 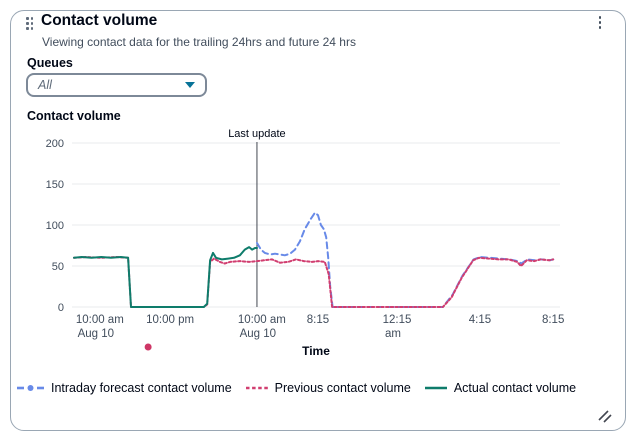 I want to click on widget-title: Contact volume, so click(x=99, y=20).